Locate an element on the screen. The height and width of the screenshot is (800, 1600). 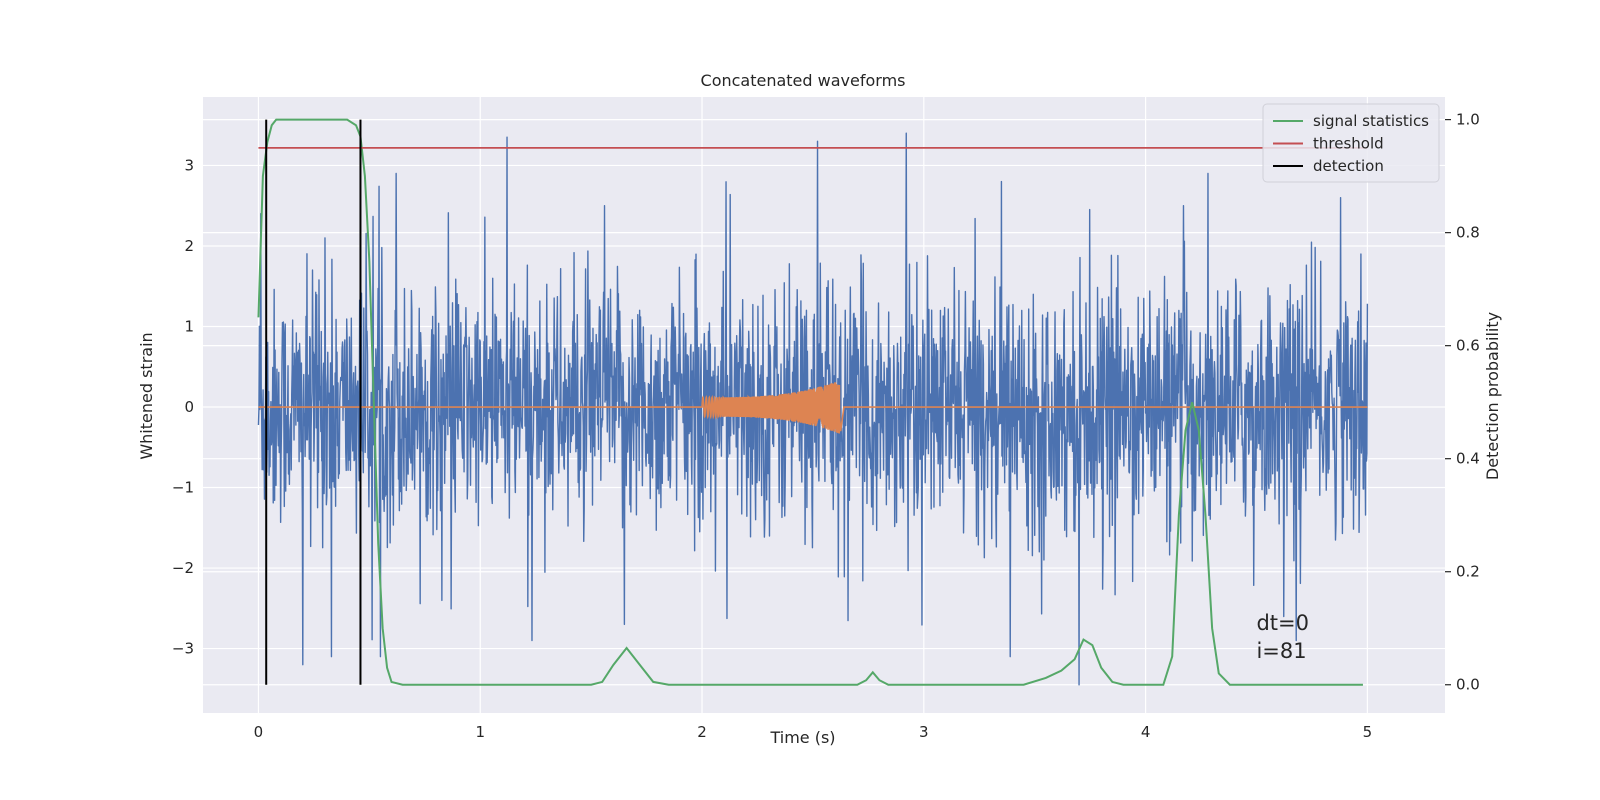
y-tick-label: −2 is located at coordinates (183, 568).